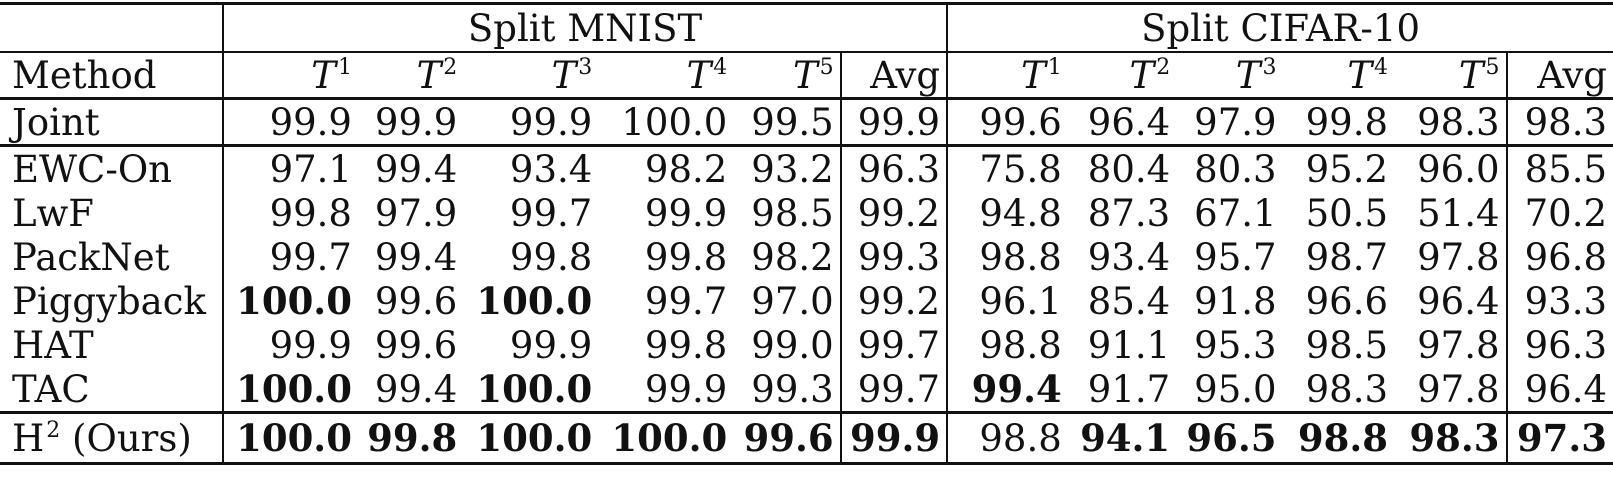 The width and height of the screenshot is (1613, 480). I want to click on cell-cifar-t4: 98.5, so click(1347, 345).